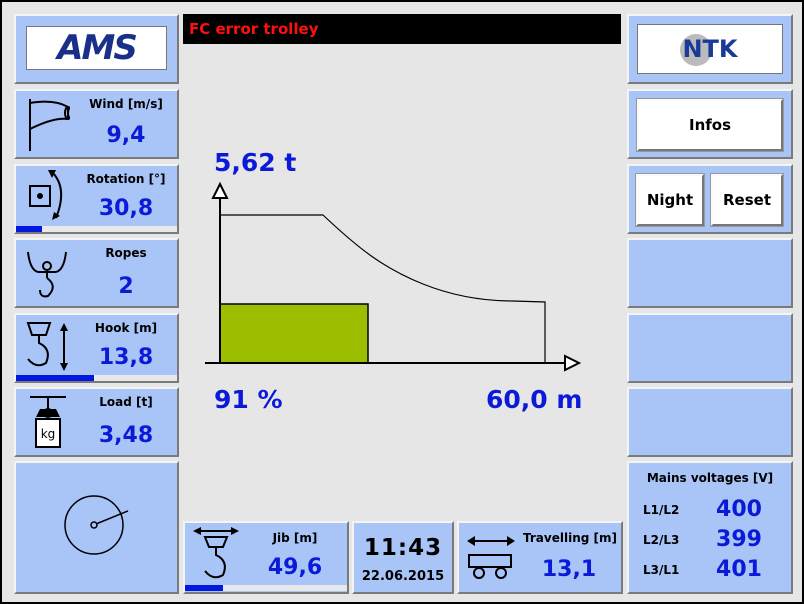 The image size is (804, 604). What do you see at coordinates (49, 125) in the screenshot?
I see `wind-icon` at bounding box center [49, 125].